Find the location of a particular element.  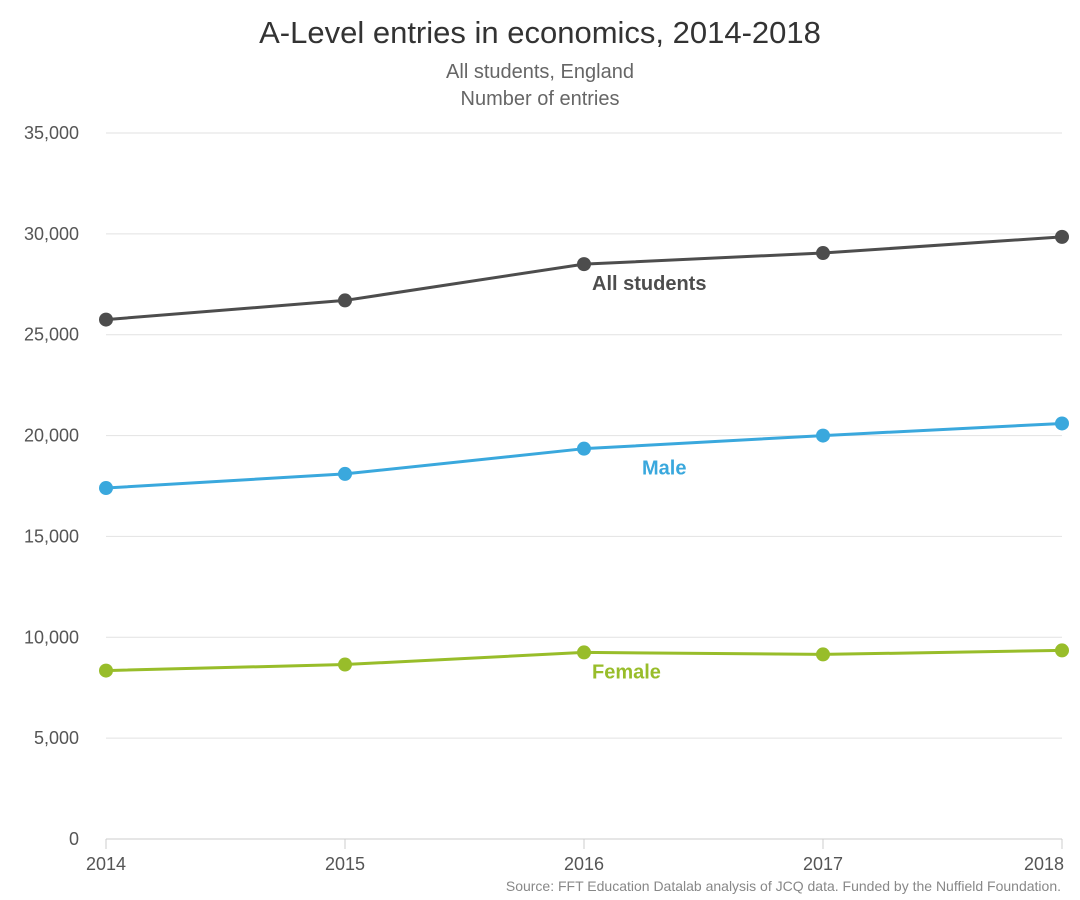

x-tick-label: 2015 is located at coordinates (345, 864).